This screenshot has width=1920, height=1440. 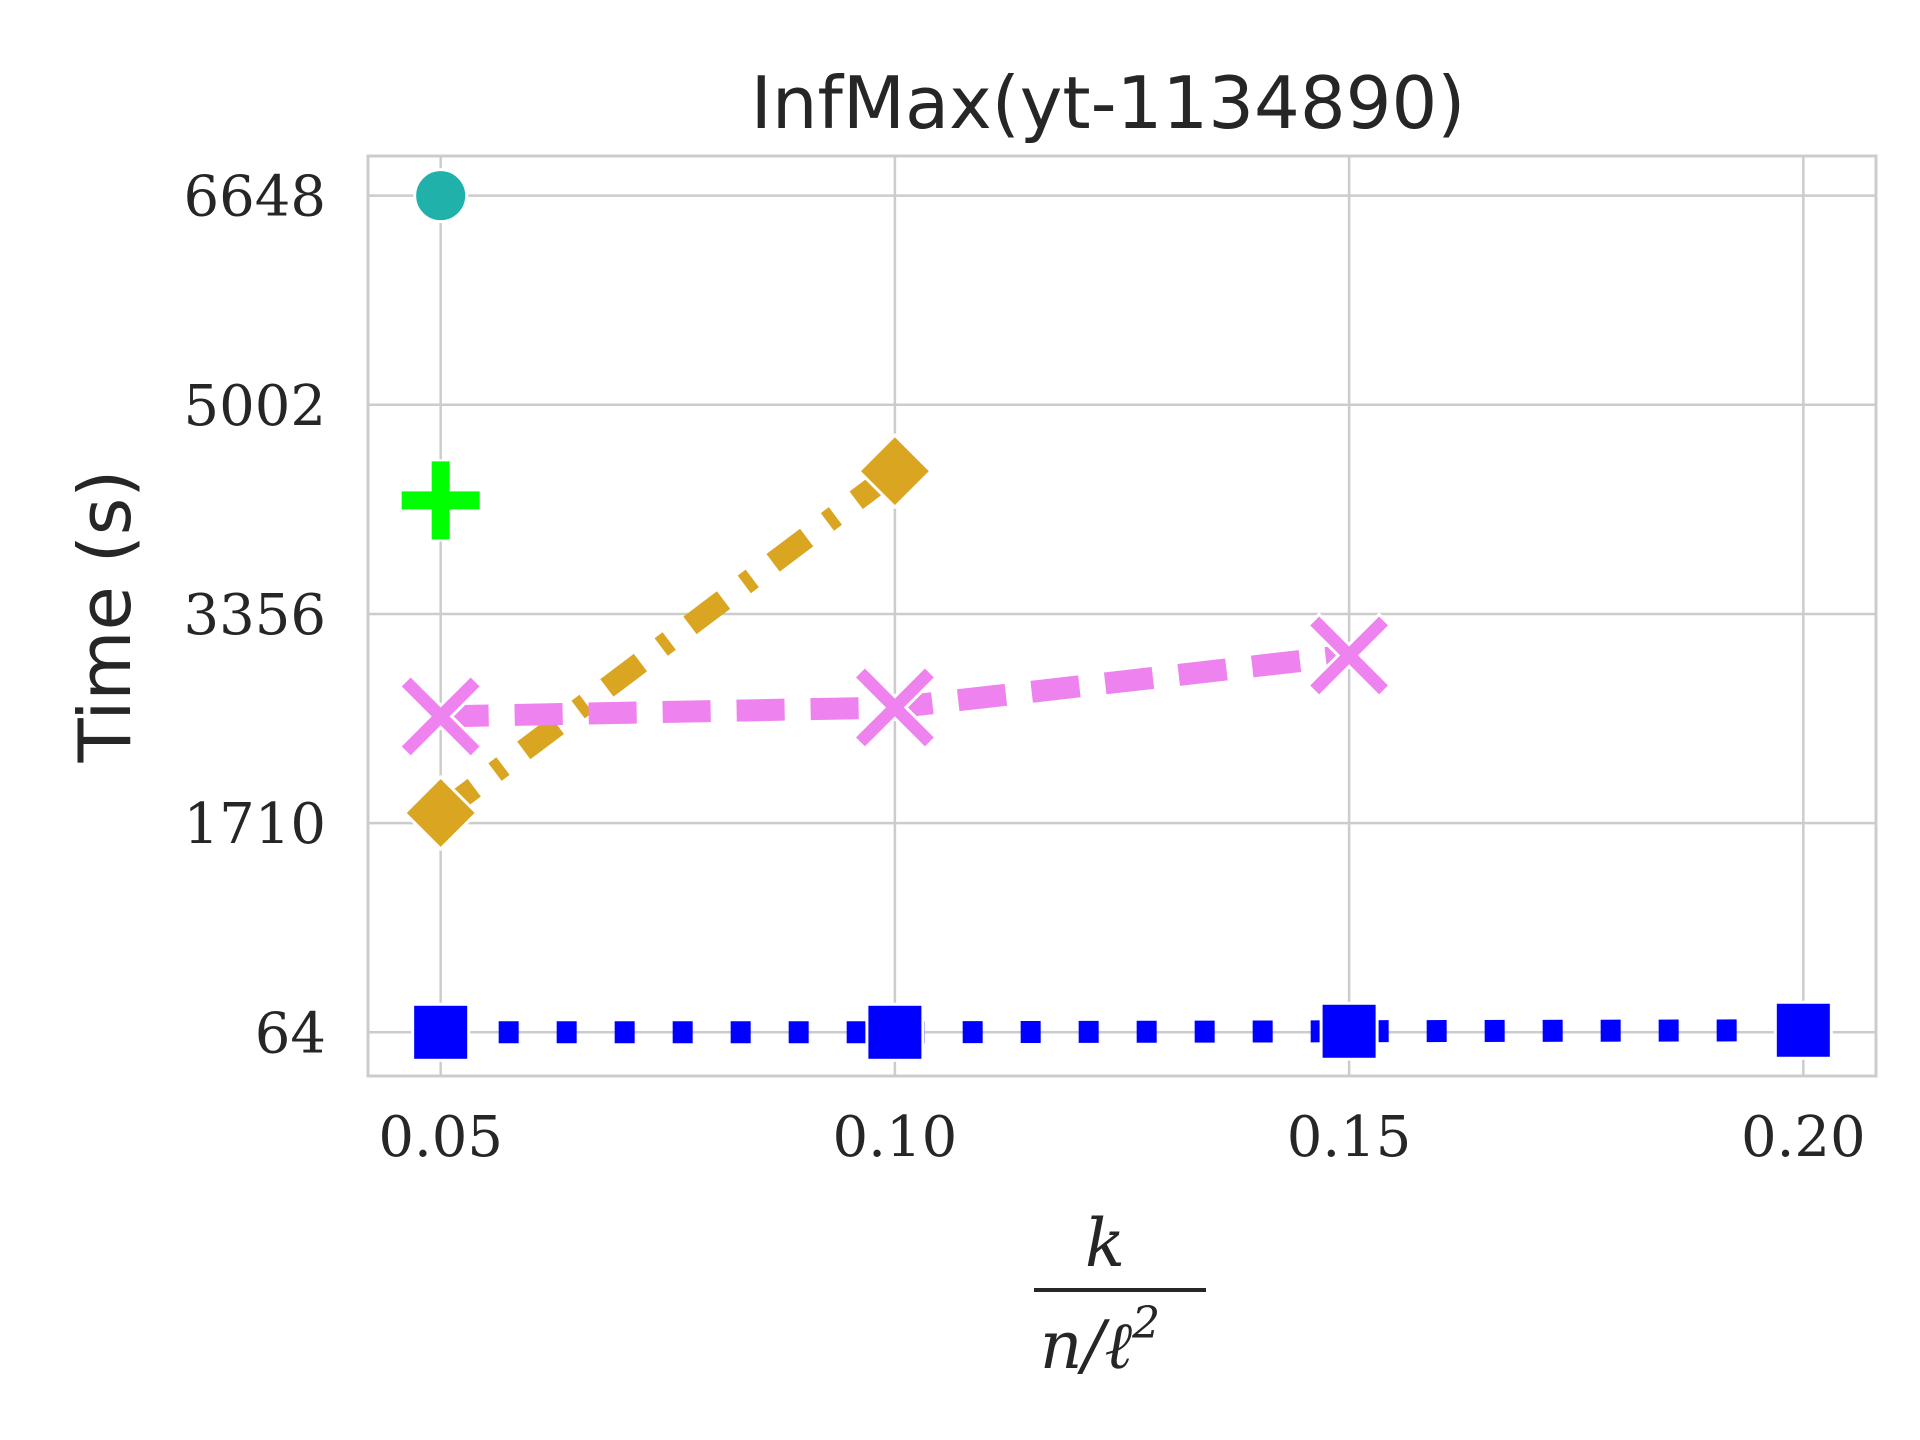 What do you see at coordinates (895, 1137) in the screenshot?
I see `x-tick-label: 0.10` at bounding box center [895, 1137].